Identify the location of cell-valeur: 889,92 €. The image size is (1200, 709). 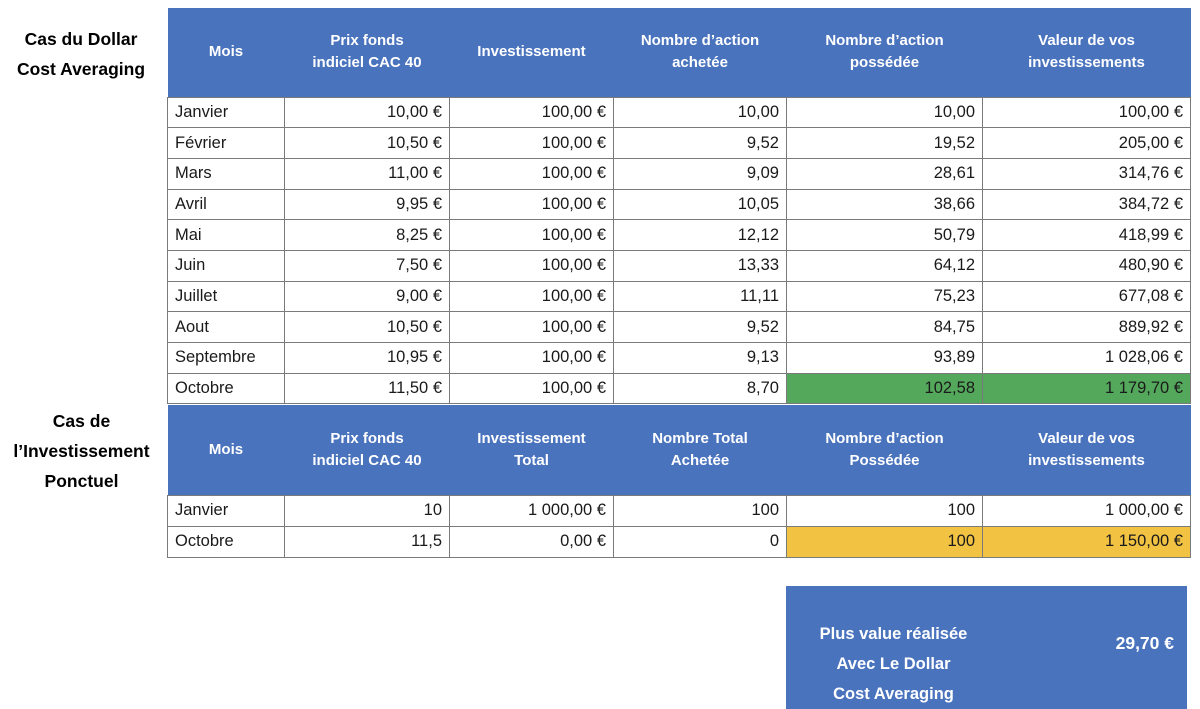
(1086, 327).